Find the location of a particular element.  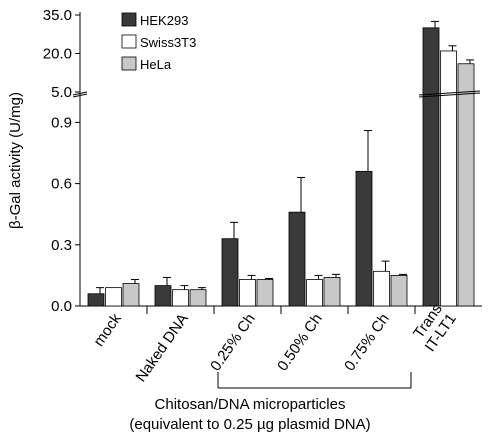

x-tick-label-line: 0.25% Ch is located at coordinates (233, 343).